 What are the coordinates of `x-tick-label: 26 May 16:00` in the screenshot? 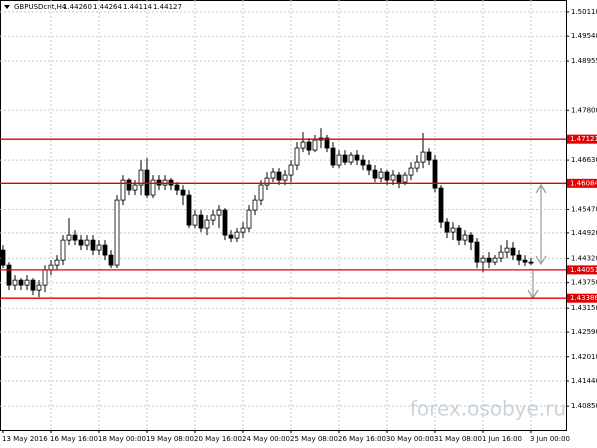 It's located at (362, 439).